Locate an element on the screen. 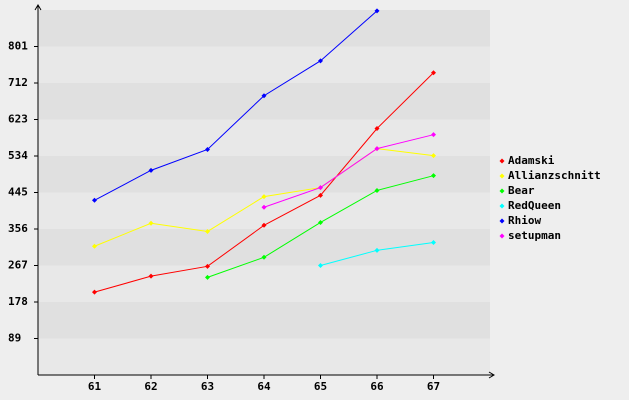 Image resolution: width=629 pixels, height=400 pixels. y-tick-label: 178 is located at coordinates (18, 301).